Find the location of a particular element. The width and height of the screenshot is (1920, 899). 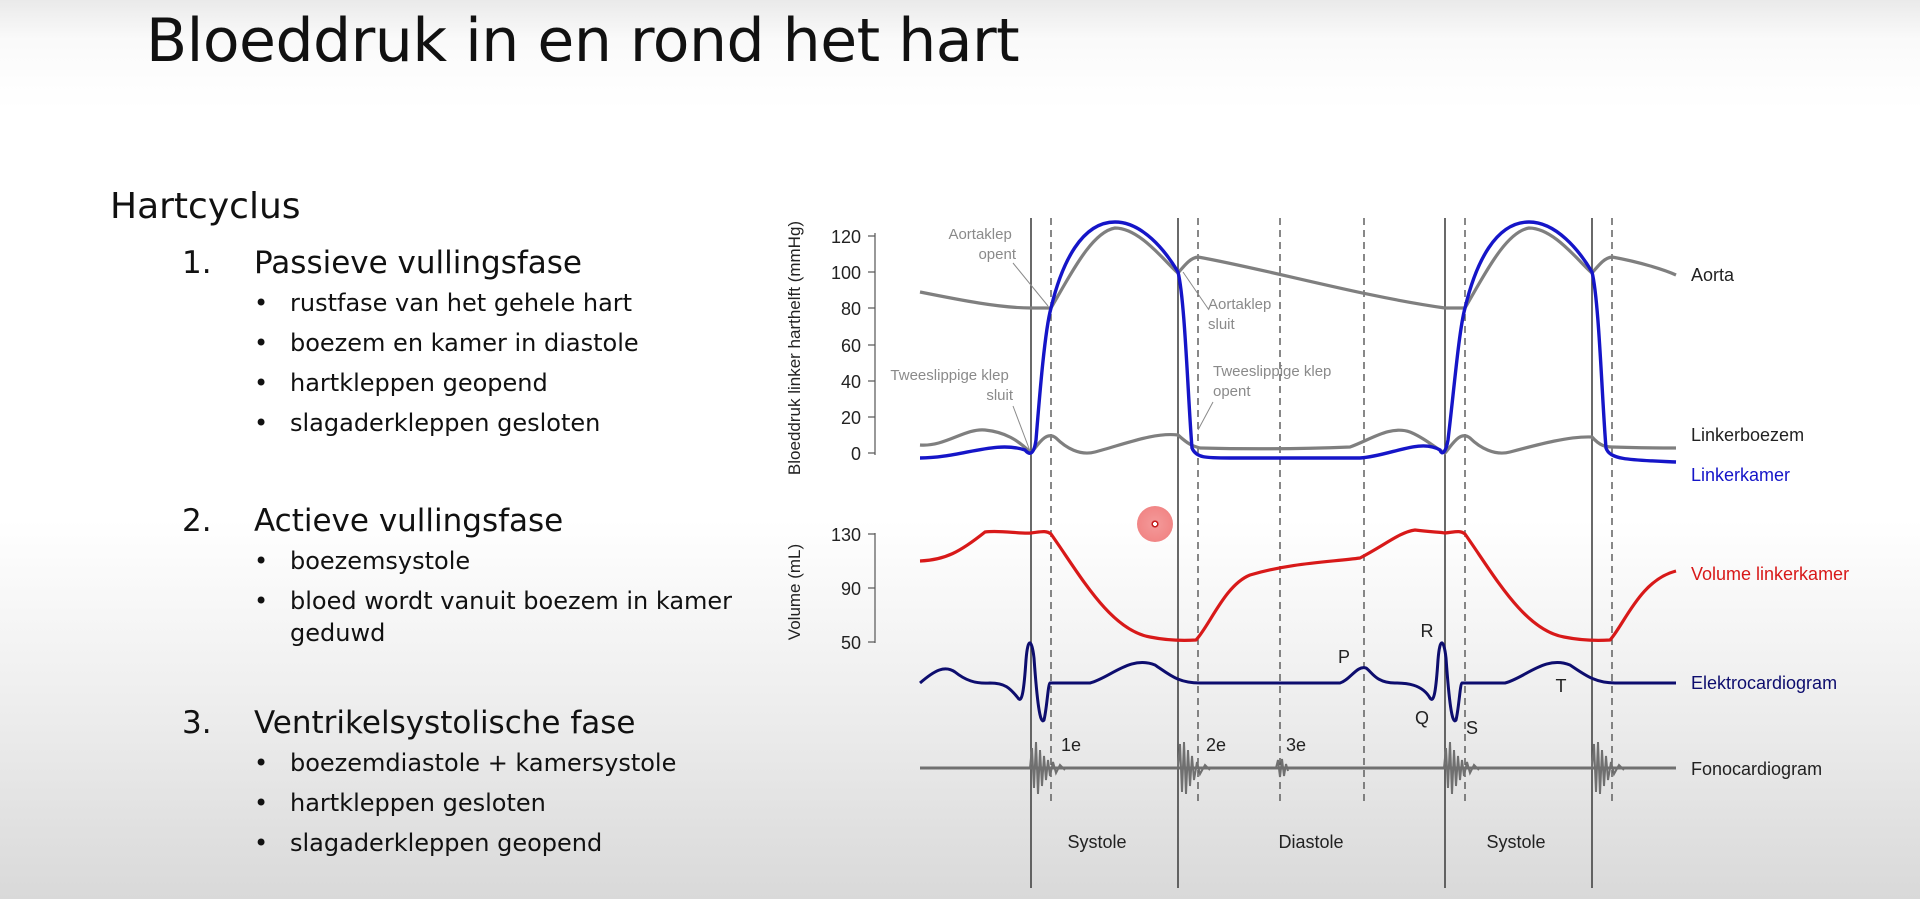

phase-number: 1. is located at coordinates (197, 263).